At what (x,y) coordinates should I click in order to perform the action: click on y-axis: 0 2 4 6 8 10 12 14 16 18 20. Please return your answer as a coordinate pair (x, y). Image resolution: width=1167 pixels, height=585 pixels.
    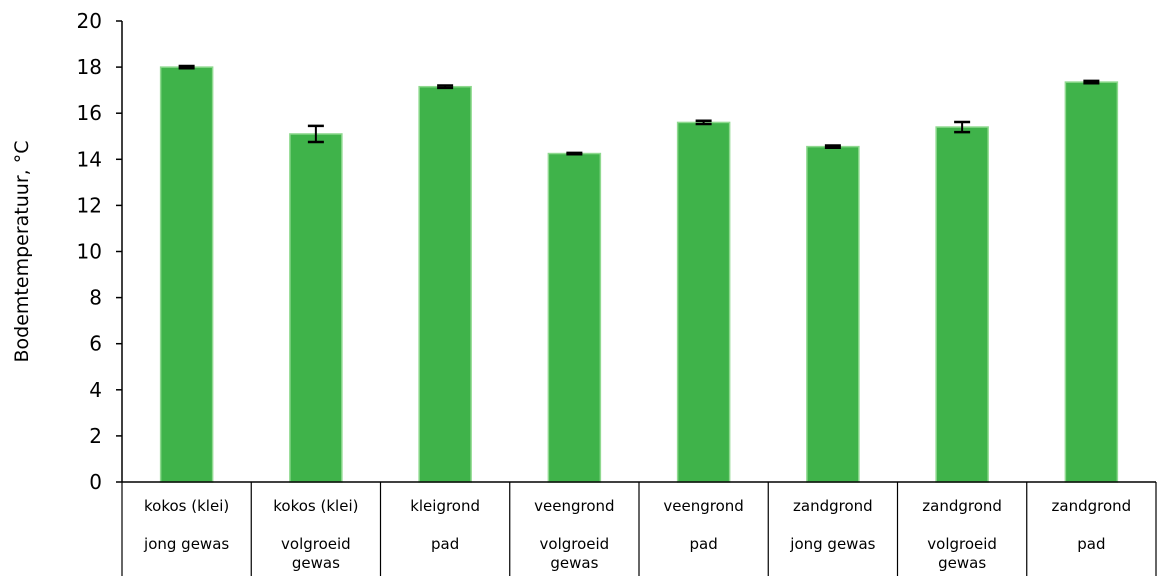
    Looking at the image, I should click on (100, 251).